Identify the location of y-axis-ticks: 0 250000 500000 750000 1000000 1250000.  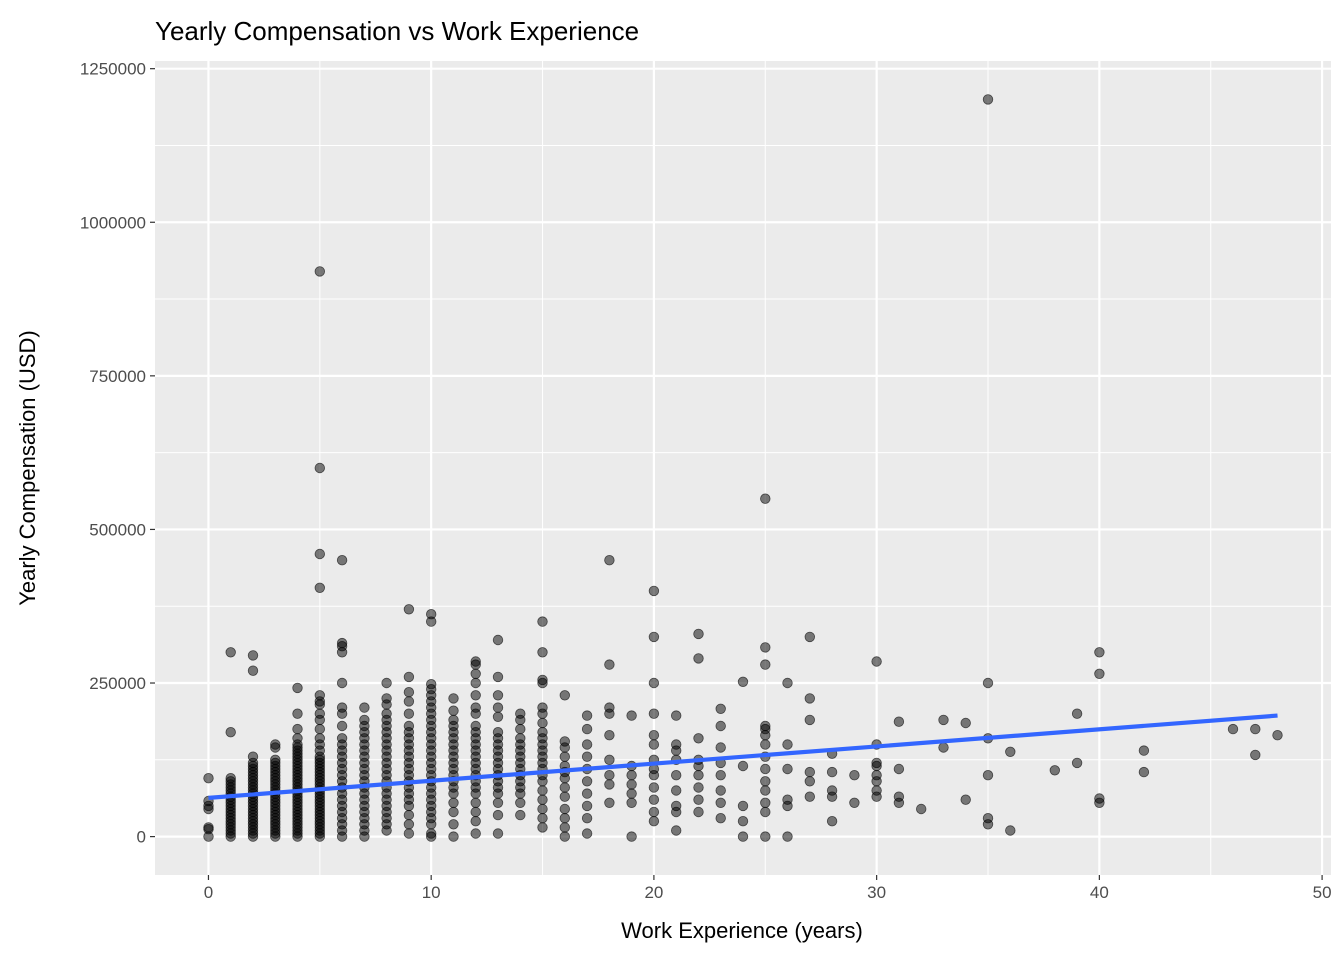
(117, 453).